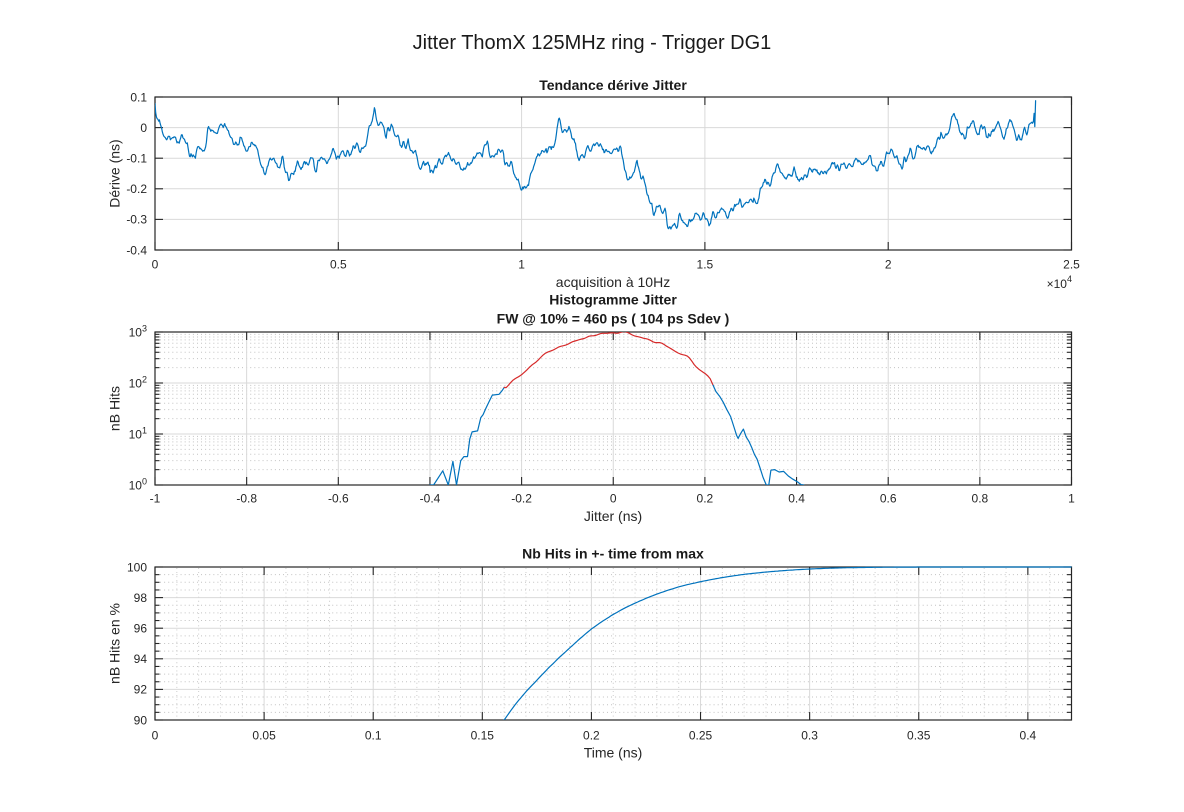 This screenshot has height=812, width=1184. What do you see at coordinates (338, 499) in the screenshot?
I see `svg-text: -0.6` at bounding box center [338, 499].